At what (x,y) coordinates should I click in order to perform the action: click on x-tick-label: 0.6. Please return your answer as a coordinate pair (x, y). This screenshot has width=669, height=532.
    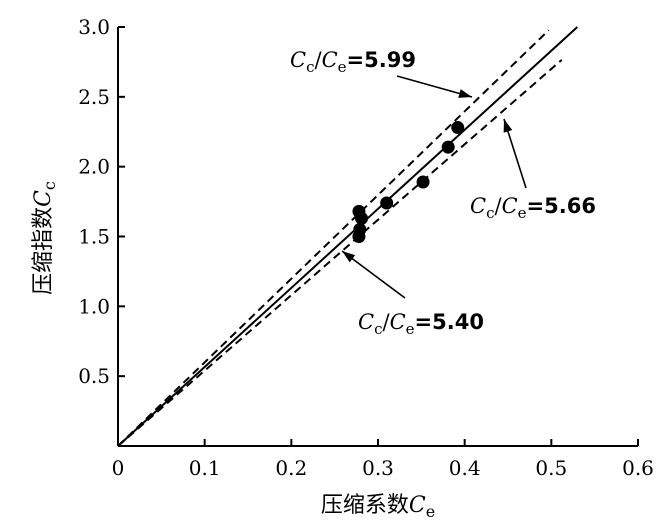
    Looking at the image, I should click on (638, 468).